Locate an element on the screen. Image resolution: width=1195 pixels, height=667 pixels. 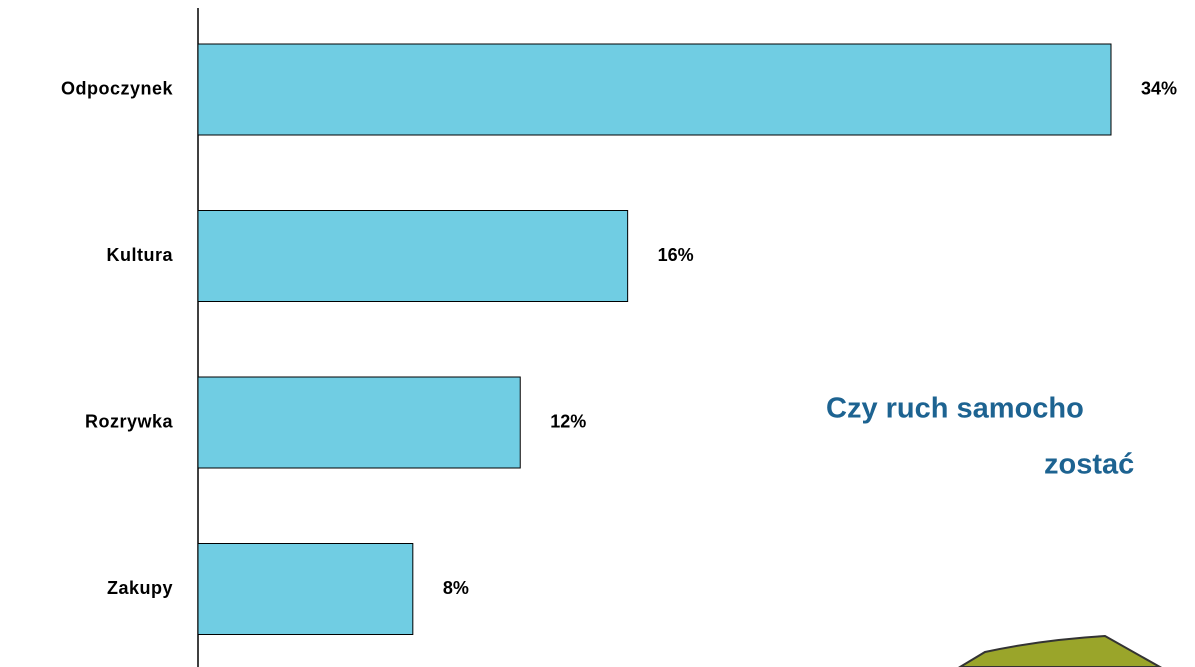
value-label: 34% is located at coordinates (1159, 88).